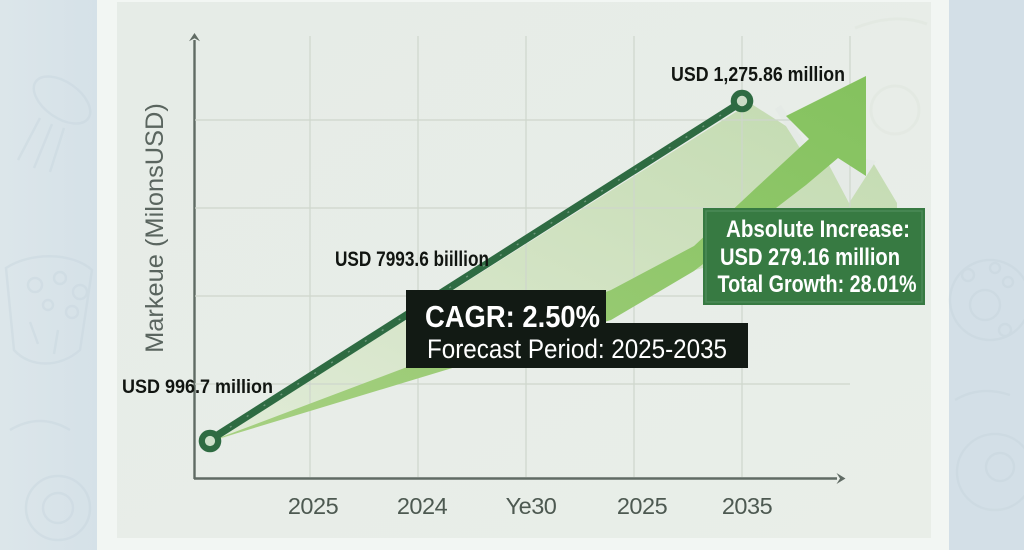 The height and width of the screenshot is (555, 1024). Describe the element at coordinates (577, 349) in the screenshot. I see `svg-text: Forecast Period: 2025-2035` at that location.